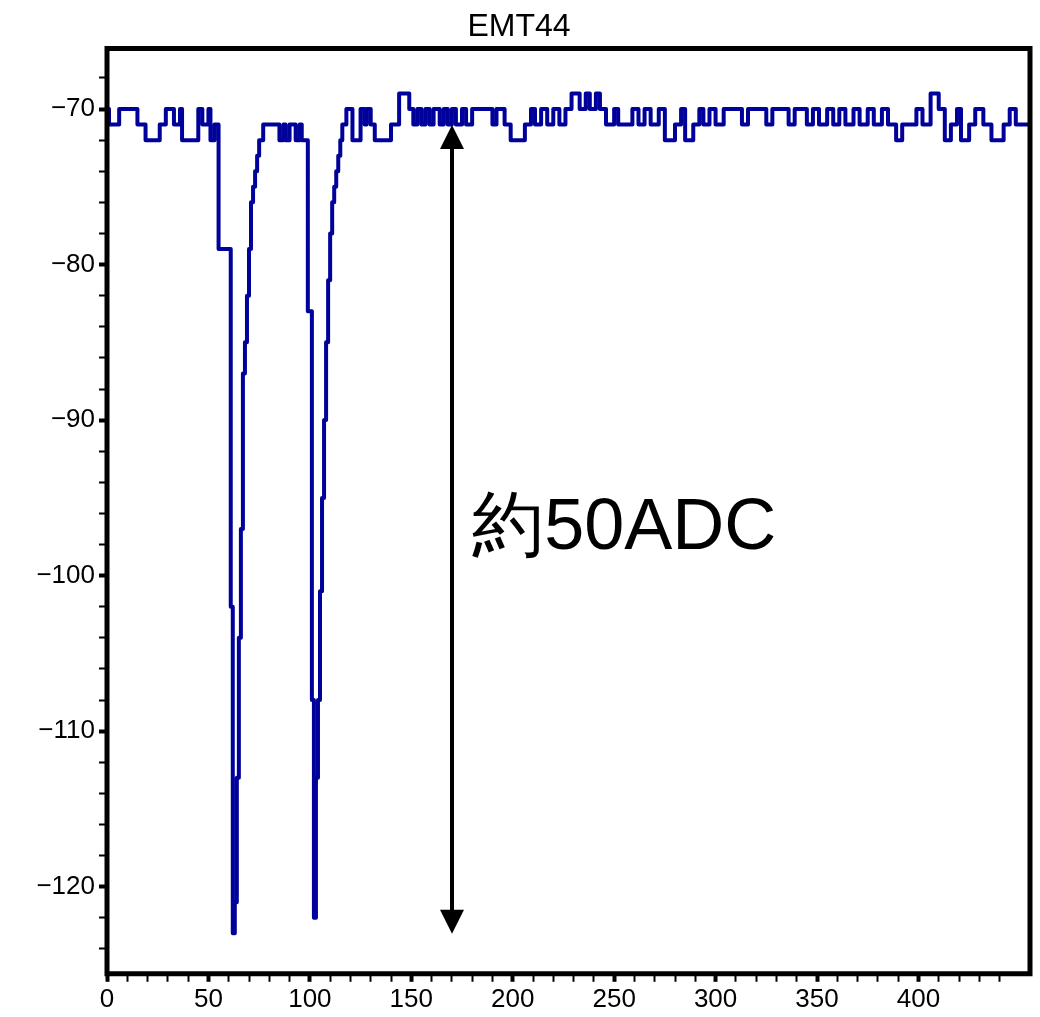 The image size is (1040, 1017). What do you see at coordinates (310, 997) in the screenshot?
I see `x-tick-label: 100` at bounding box center [310, 997].